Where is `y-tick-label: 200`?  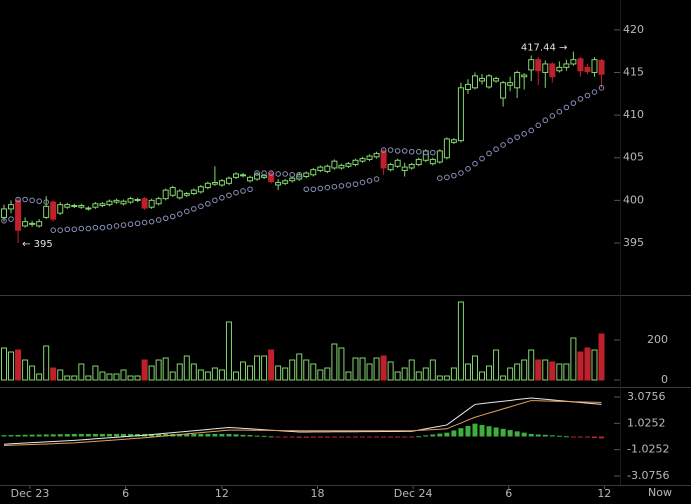 y-tick-label: 200 is located at coordinates (657, 339).